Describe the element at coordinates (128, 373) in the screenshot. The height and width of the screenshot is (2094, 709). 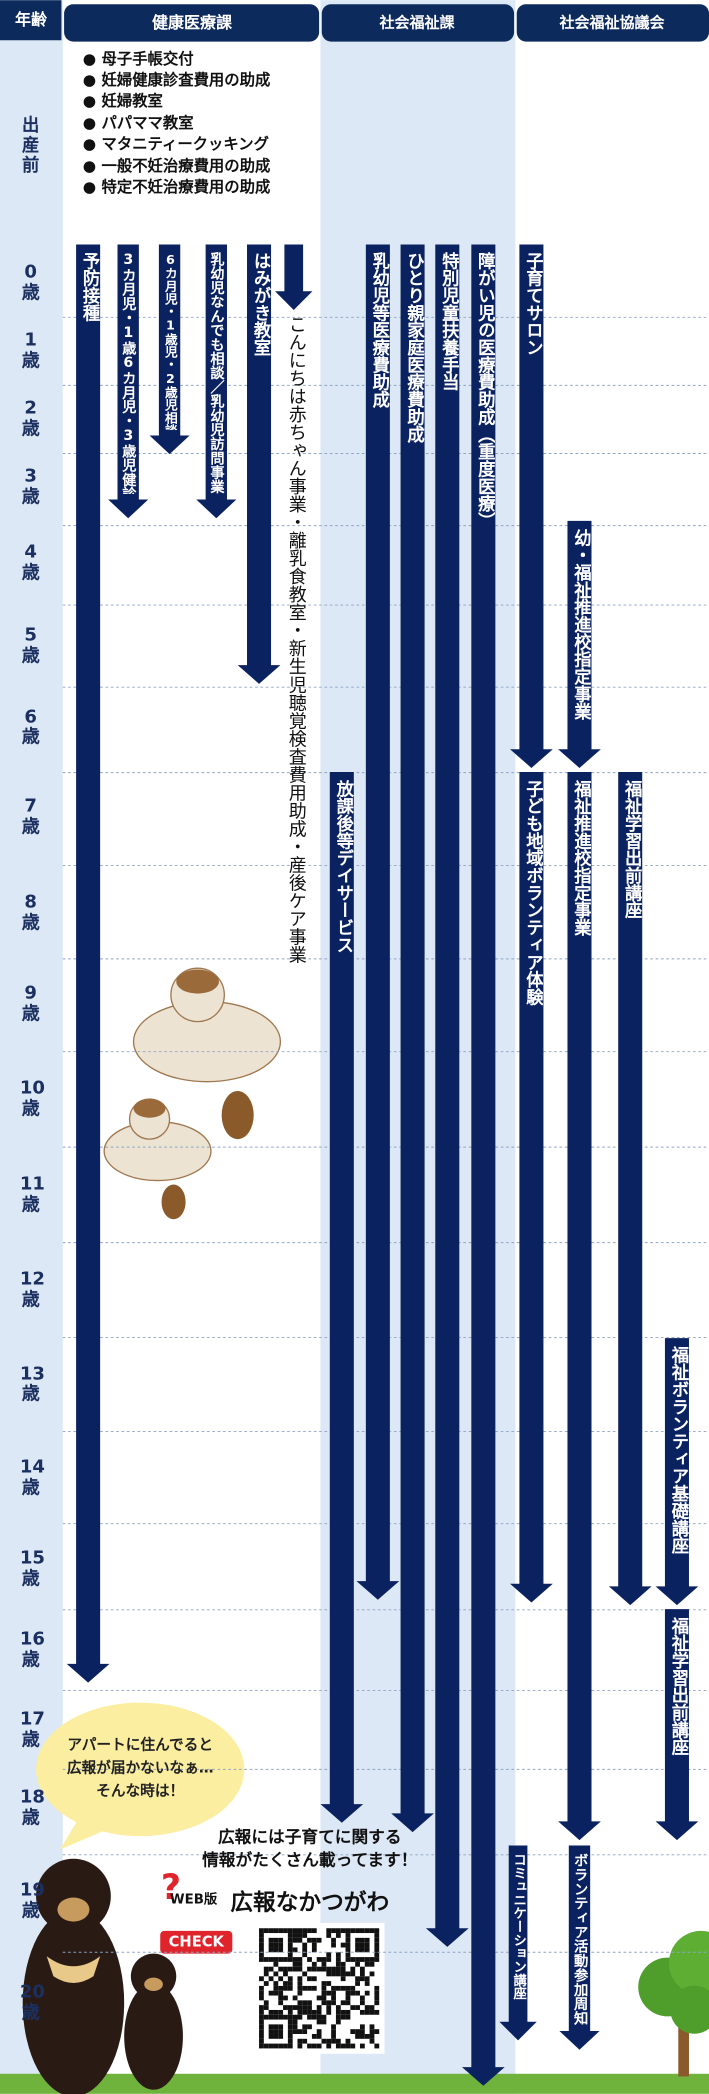
I see `arrow-label: 3カ月児・1歳6カ月児・3歳児健診` at that location.